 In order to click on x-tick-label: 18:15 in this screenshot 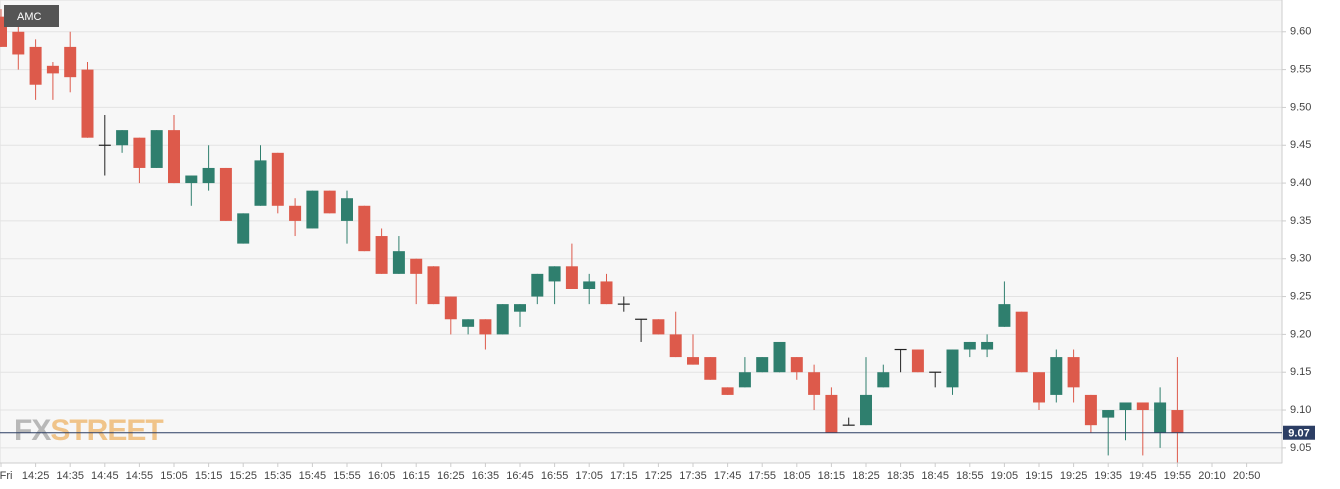, I will do `click(832, 476)`.